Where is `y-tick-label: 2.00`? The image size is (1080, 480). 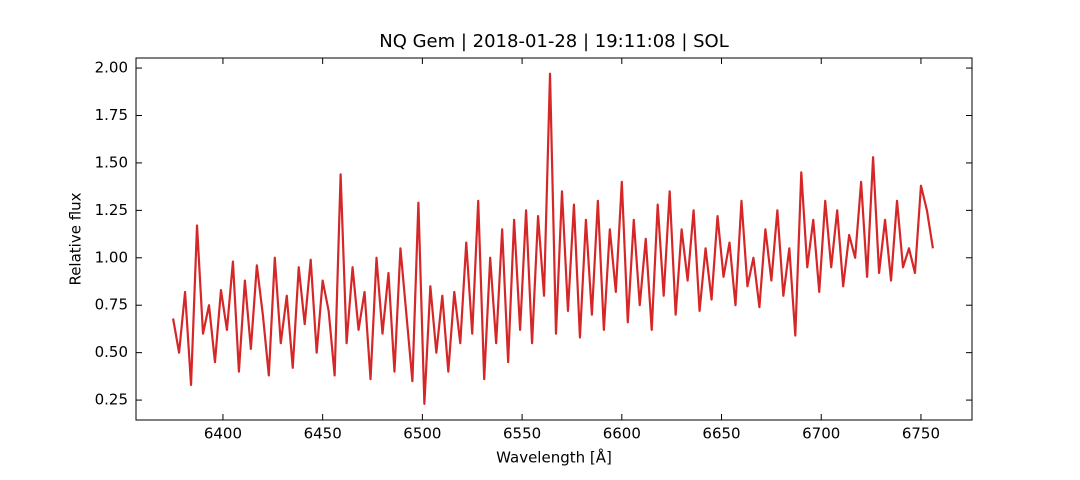 y-tick-label: 2.00 is located at coordinates (111, 68).